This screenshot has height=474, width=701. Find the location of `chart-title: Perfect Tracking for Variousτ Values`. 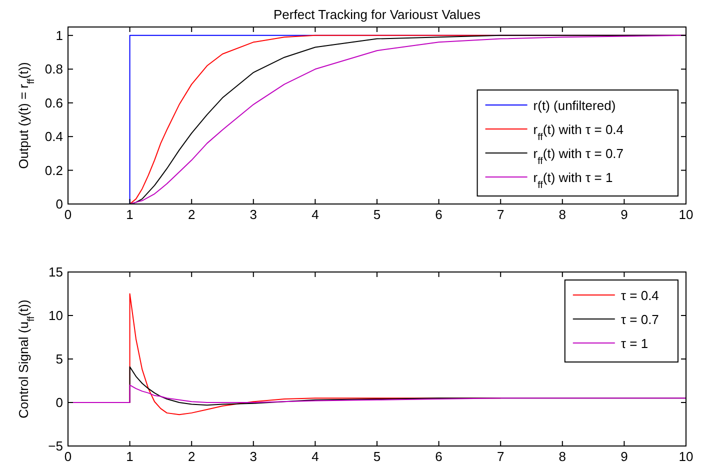

chart-title: Perfect Tracking for Variousτ Values is located at coordinates (377, 14).